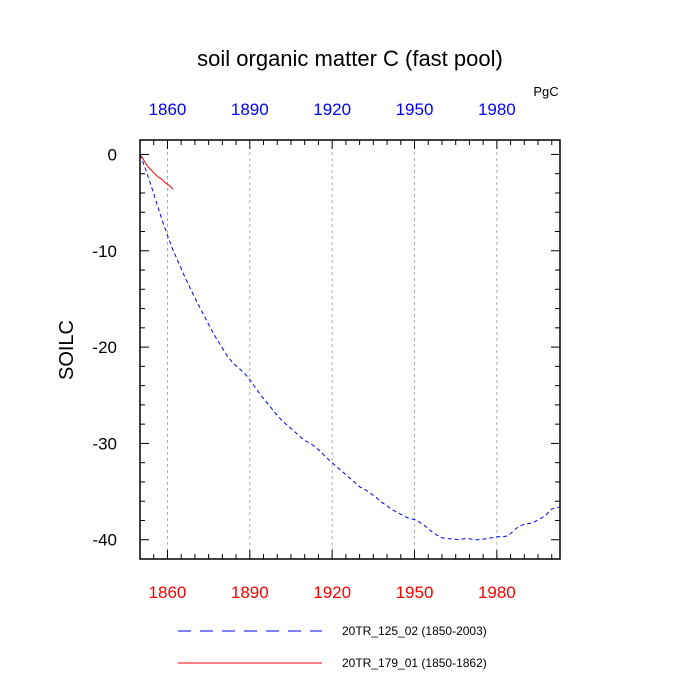  I want to click on y-tick-label--20: -20, so click(104, 347).